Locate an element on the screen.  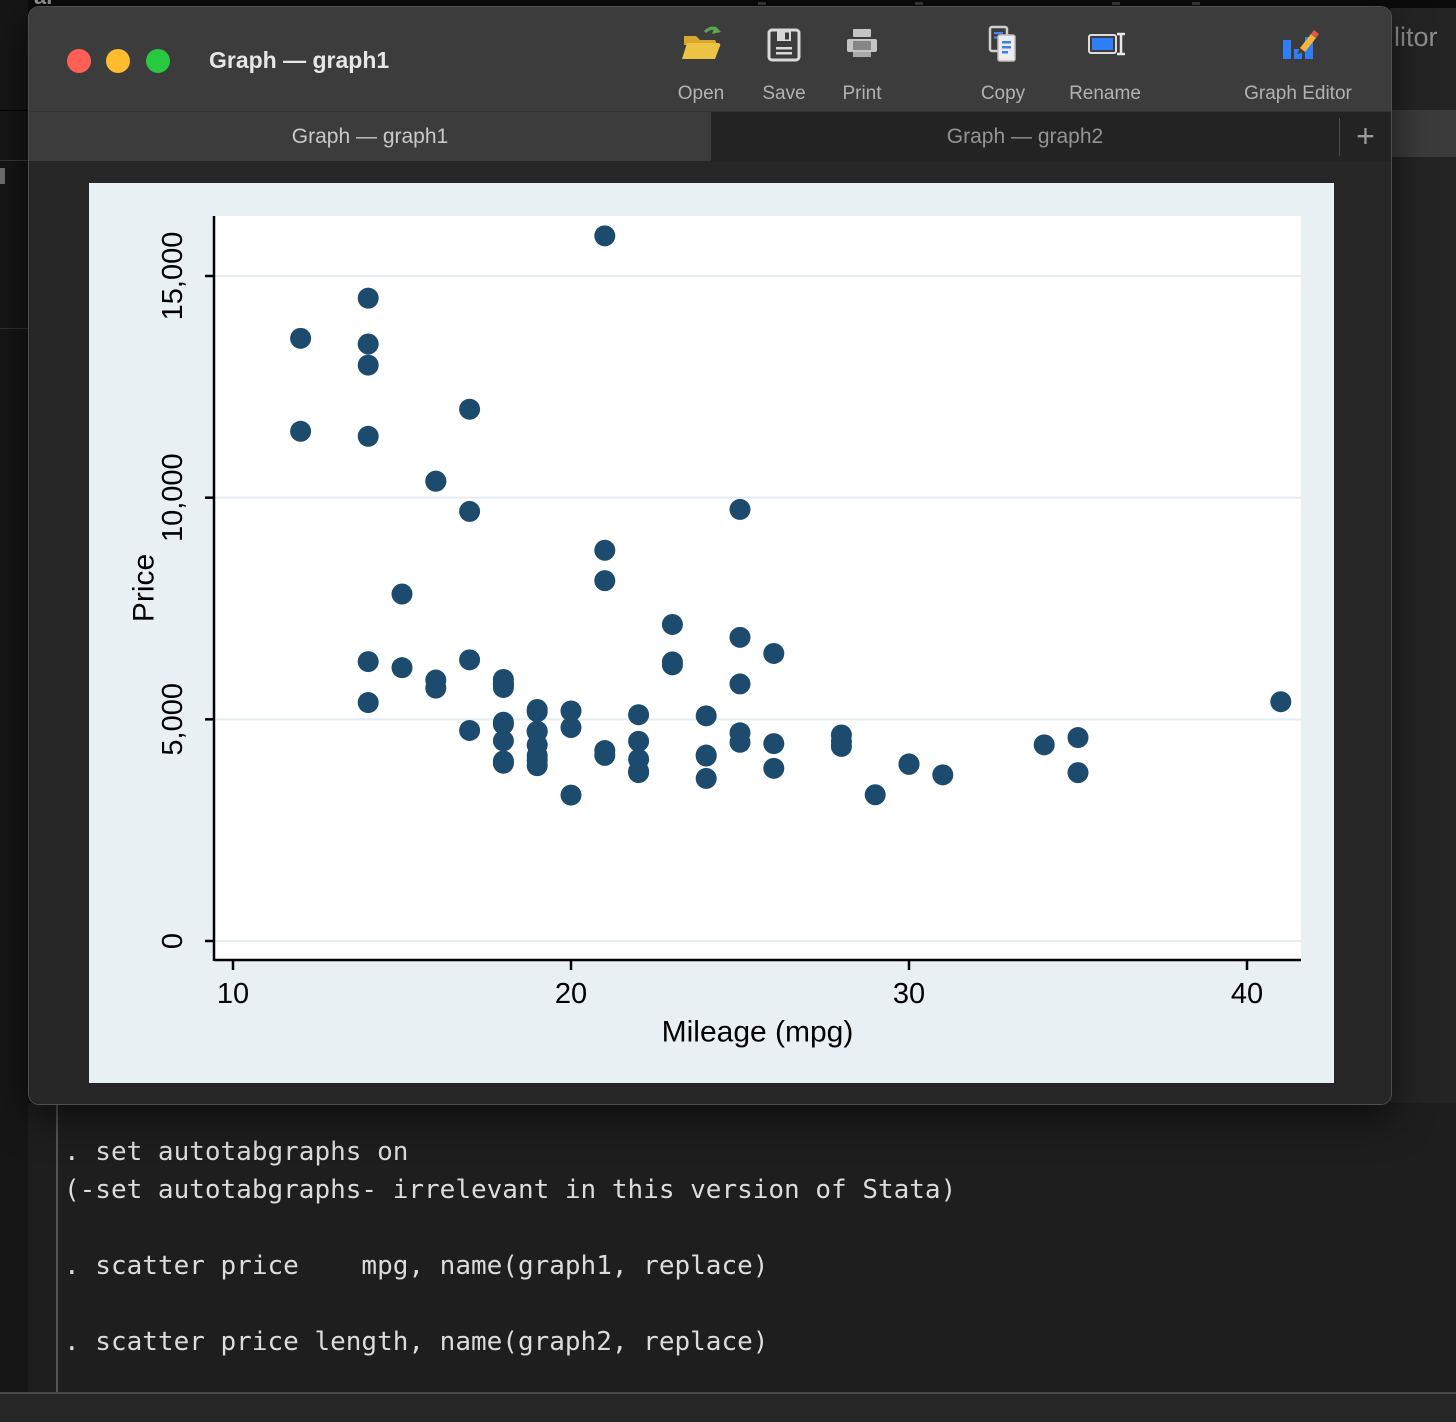
console-left-border is located at coordinates (57, 1247).